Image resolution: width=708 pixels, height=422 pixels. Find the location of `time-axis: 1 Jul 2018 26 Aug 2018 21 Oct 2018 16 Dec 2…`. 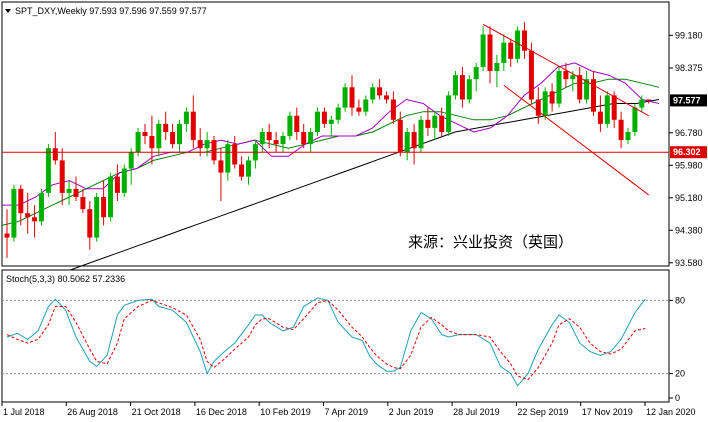

time-axis: 1 Jul 2018 26 Aug 2018 21 Oct 2018 16 Dec 2… is located at coordinates (348, 409).